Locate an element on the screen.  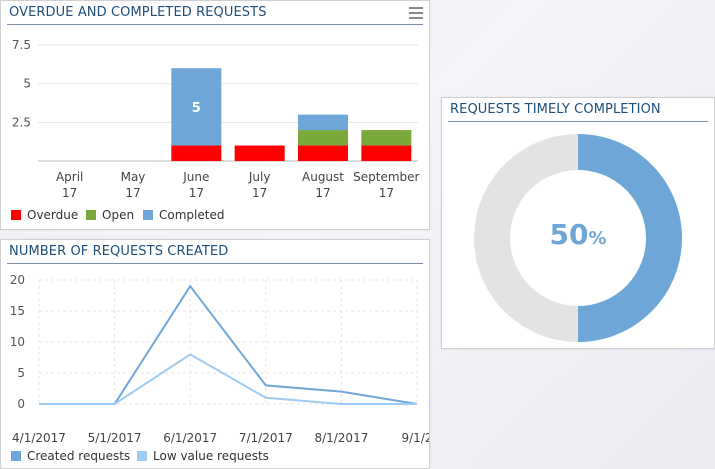
x-tick-label: June is located at coordinates (195, 177).